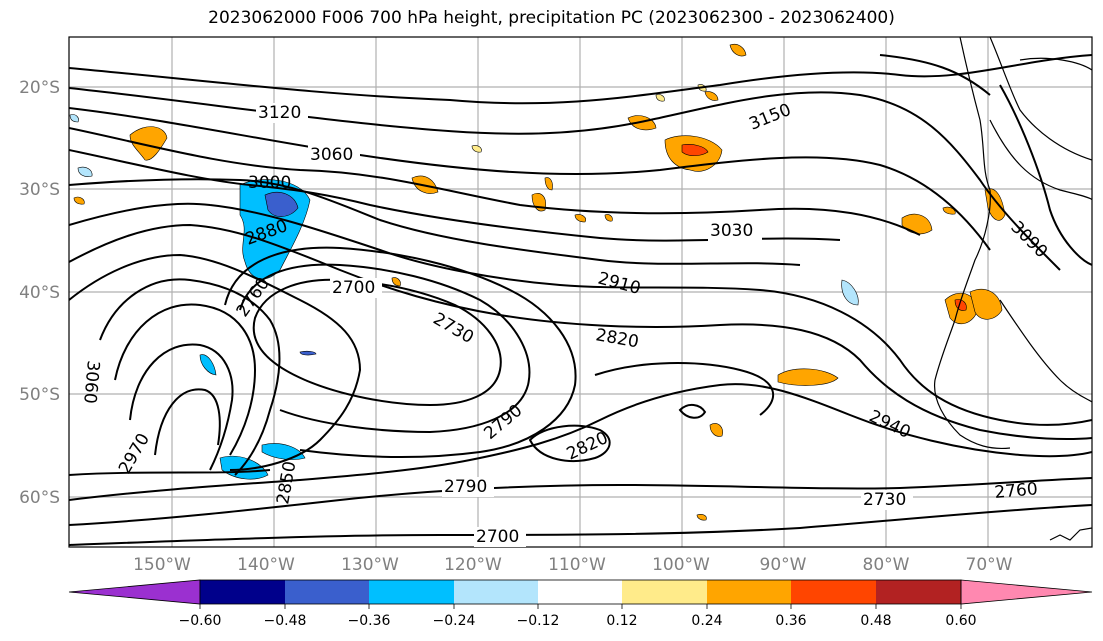 Image resolution: width=1103 pixels, height=641 pixels. Describe the element at coordinates (279, 113) in the screenshot. I see `contour-label: 3120` at that location.